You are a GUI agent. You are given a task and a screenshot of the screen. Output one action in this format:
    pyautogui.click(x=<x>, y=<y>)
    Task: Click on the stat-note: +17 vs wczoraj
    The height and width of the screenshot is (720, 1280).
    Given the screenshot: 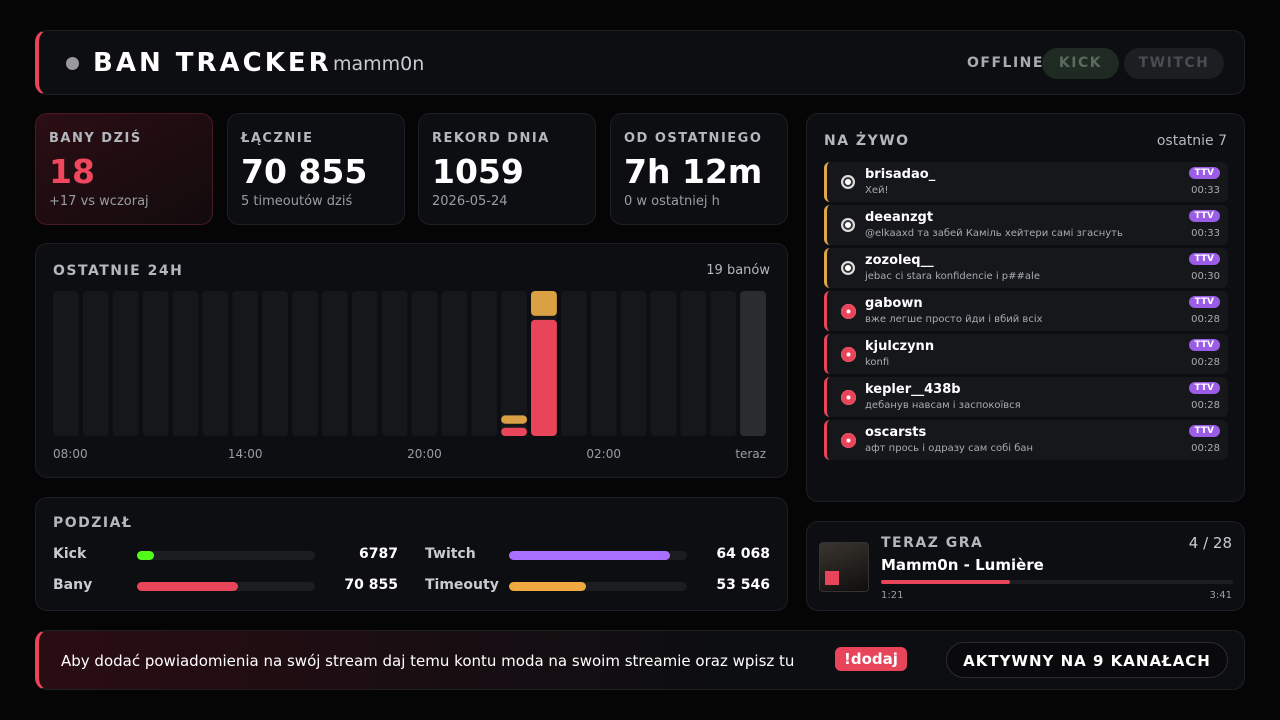 What is the action you would take?
    pyautogui.click(x=99, y=201)
    